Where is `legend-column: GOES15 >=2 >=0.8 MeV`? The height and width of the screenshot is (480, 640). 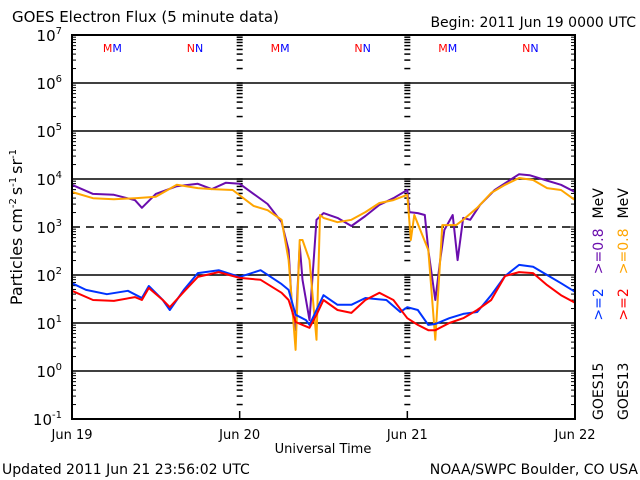 legend-column: GOES15 >=2 >=0.8 MeV is located at coordinates (599, 304).